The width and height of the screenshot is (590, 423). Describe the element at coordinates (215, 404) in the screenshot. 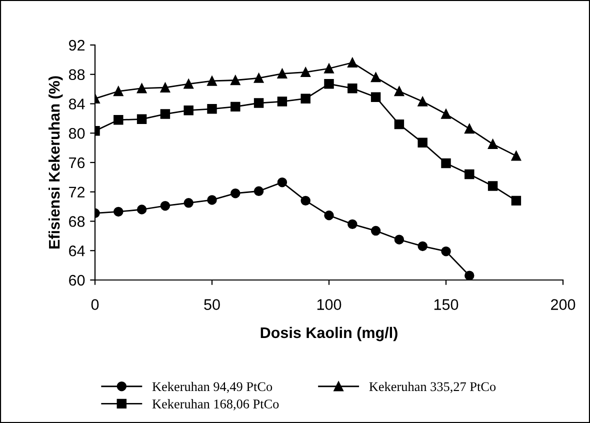

I see `legend-label: Kekeruhan 168,06 PtCo` at that location.